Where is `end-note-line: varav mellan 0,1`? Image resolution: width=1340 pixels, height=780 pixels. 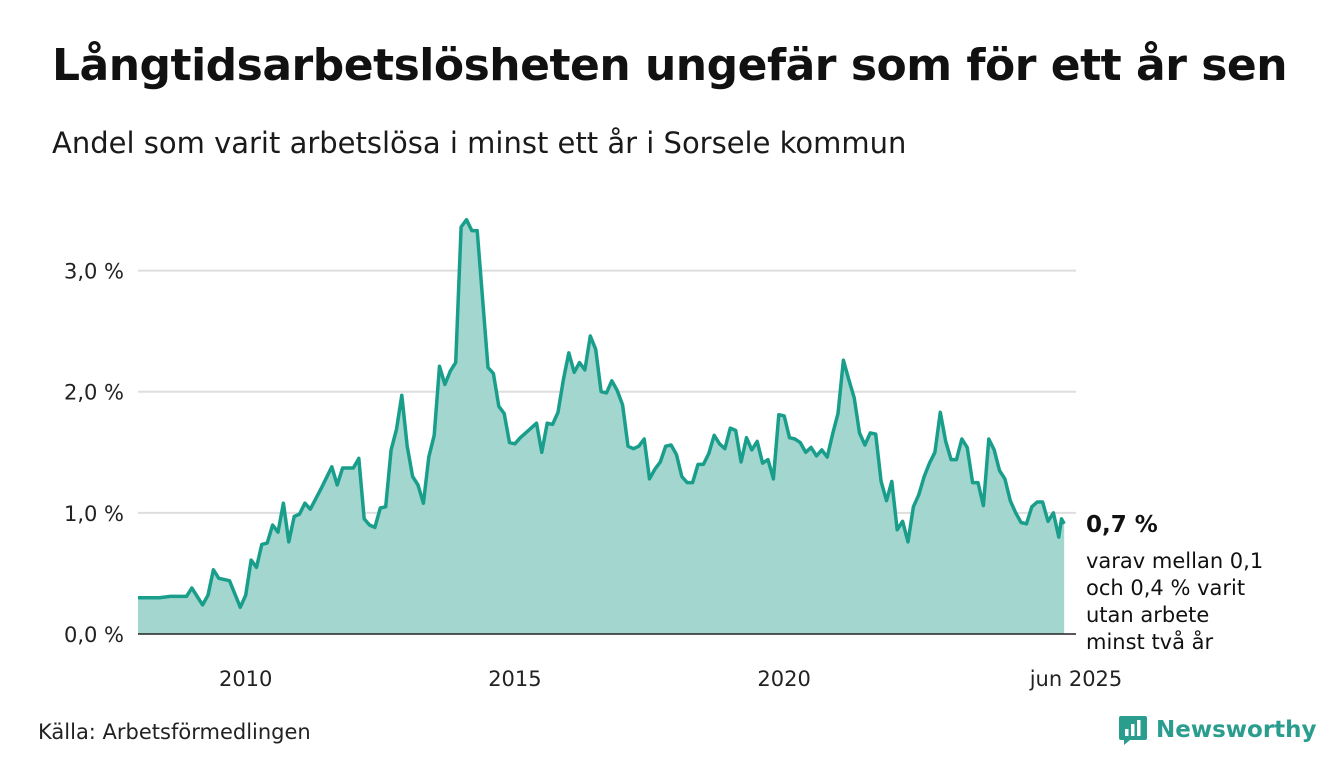
end-note-line: varav mellan 0,1 is located at coordinates (1174, 561).